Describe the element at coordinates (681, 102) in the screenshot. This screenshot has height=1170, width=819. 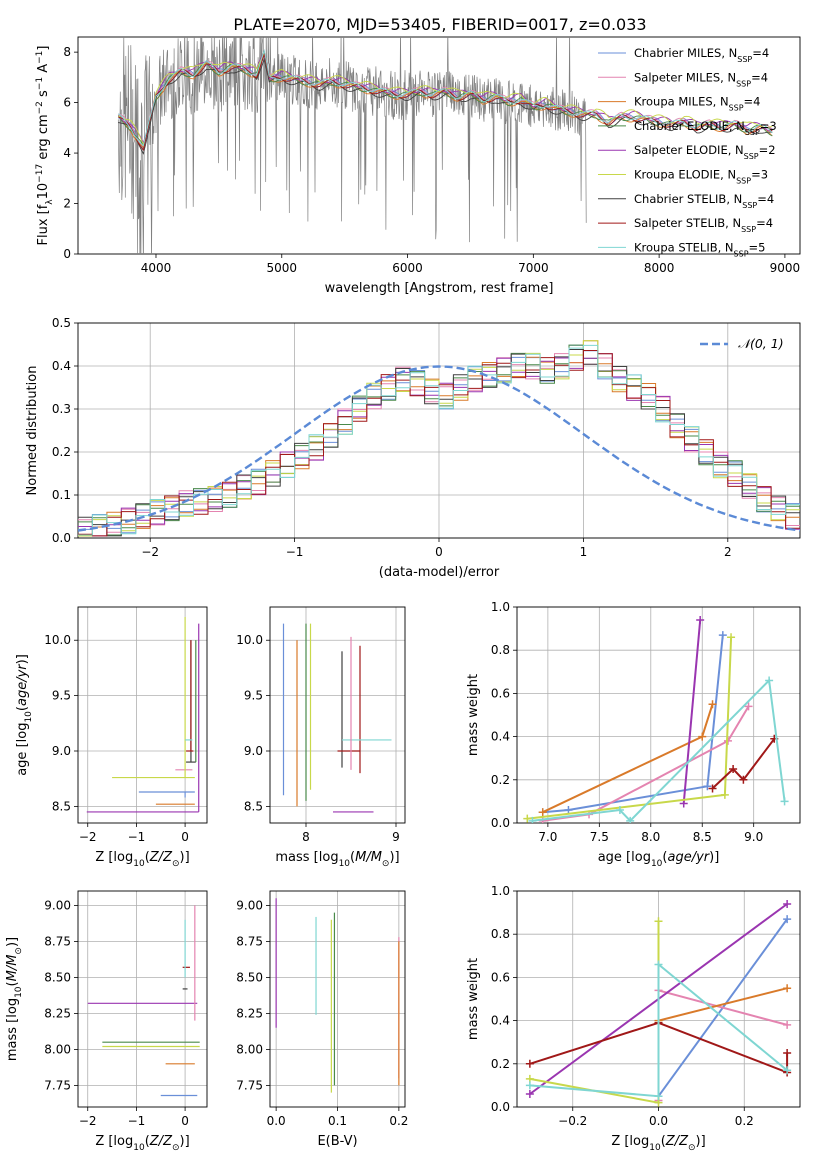
I see `legend-model: Kroupa MILES, N` at that location.